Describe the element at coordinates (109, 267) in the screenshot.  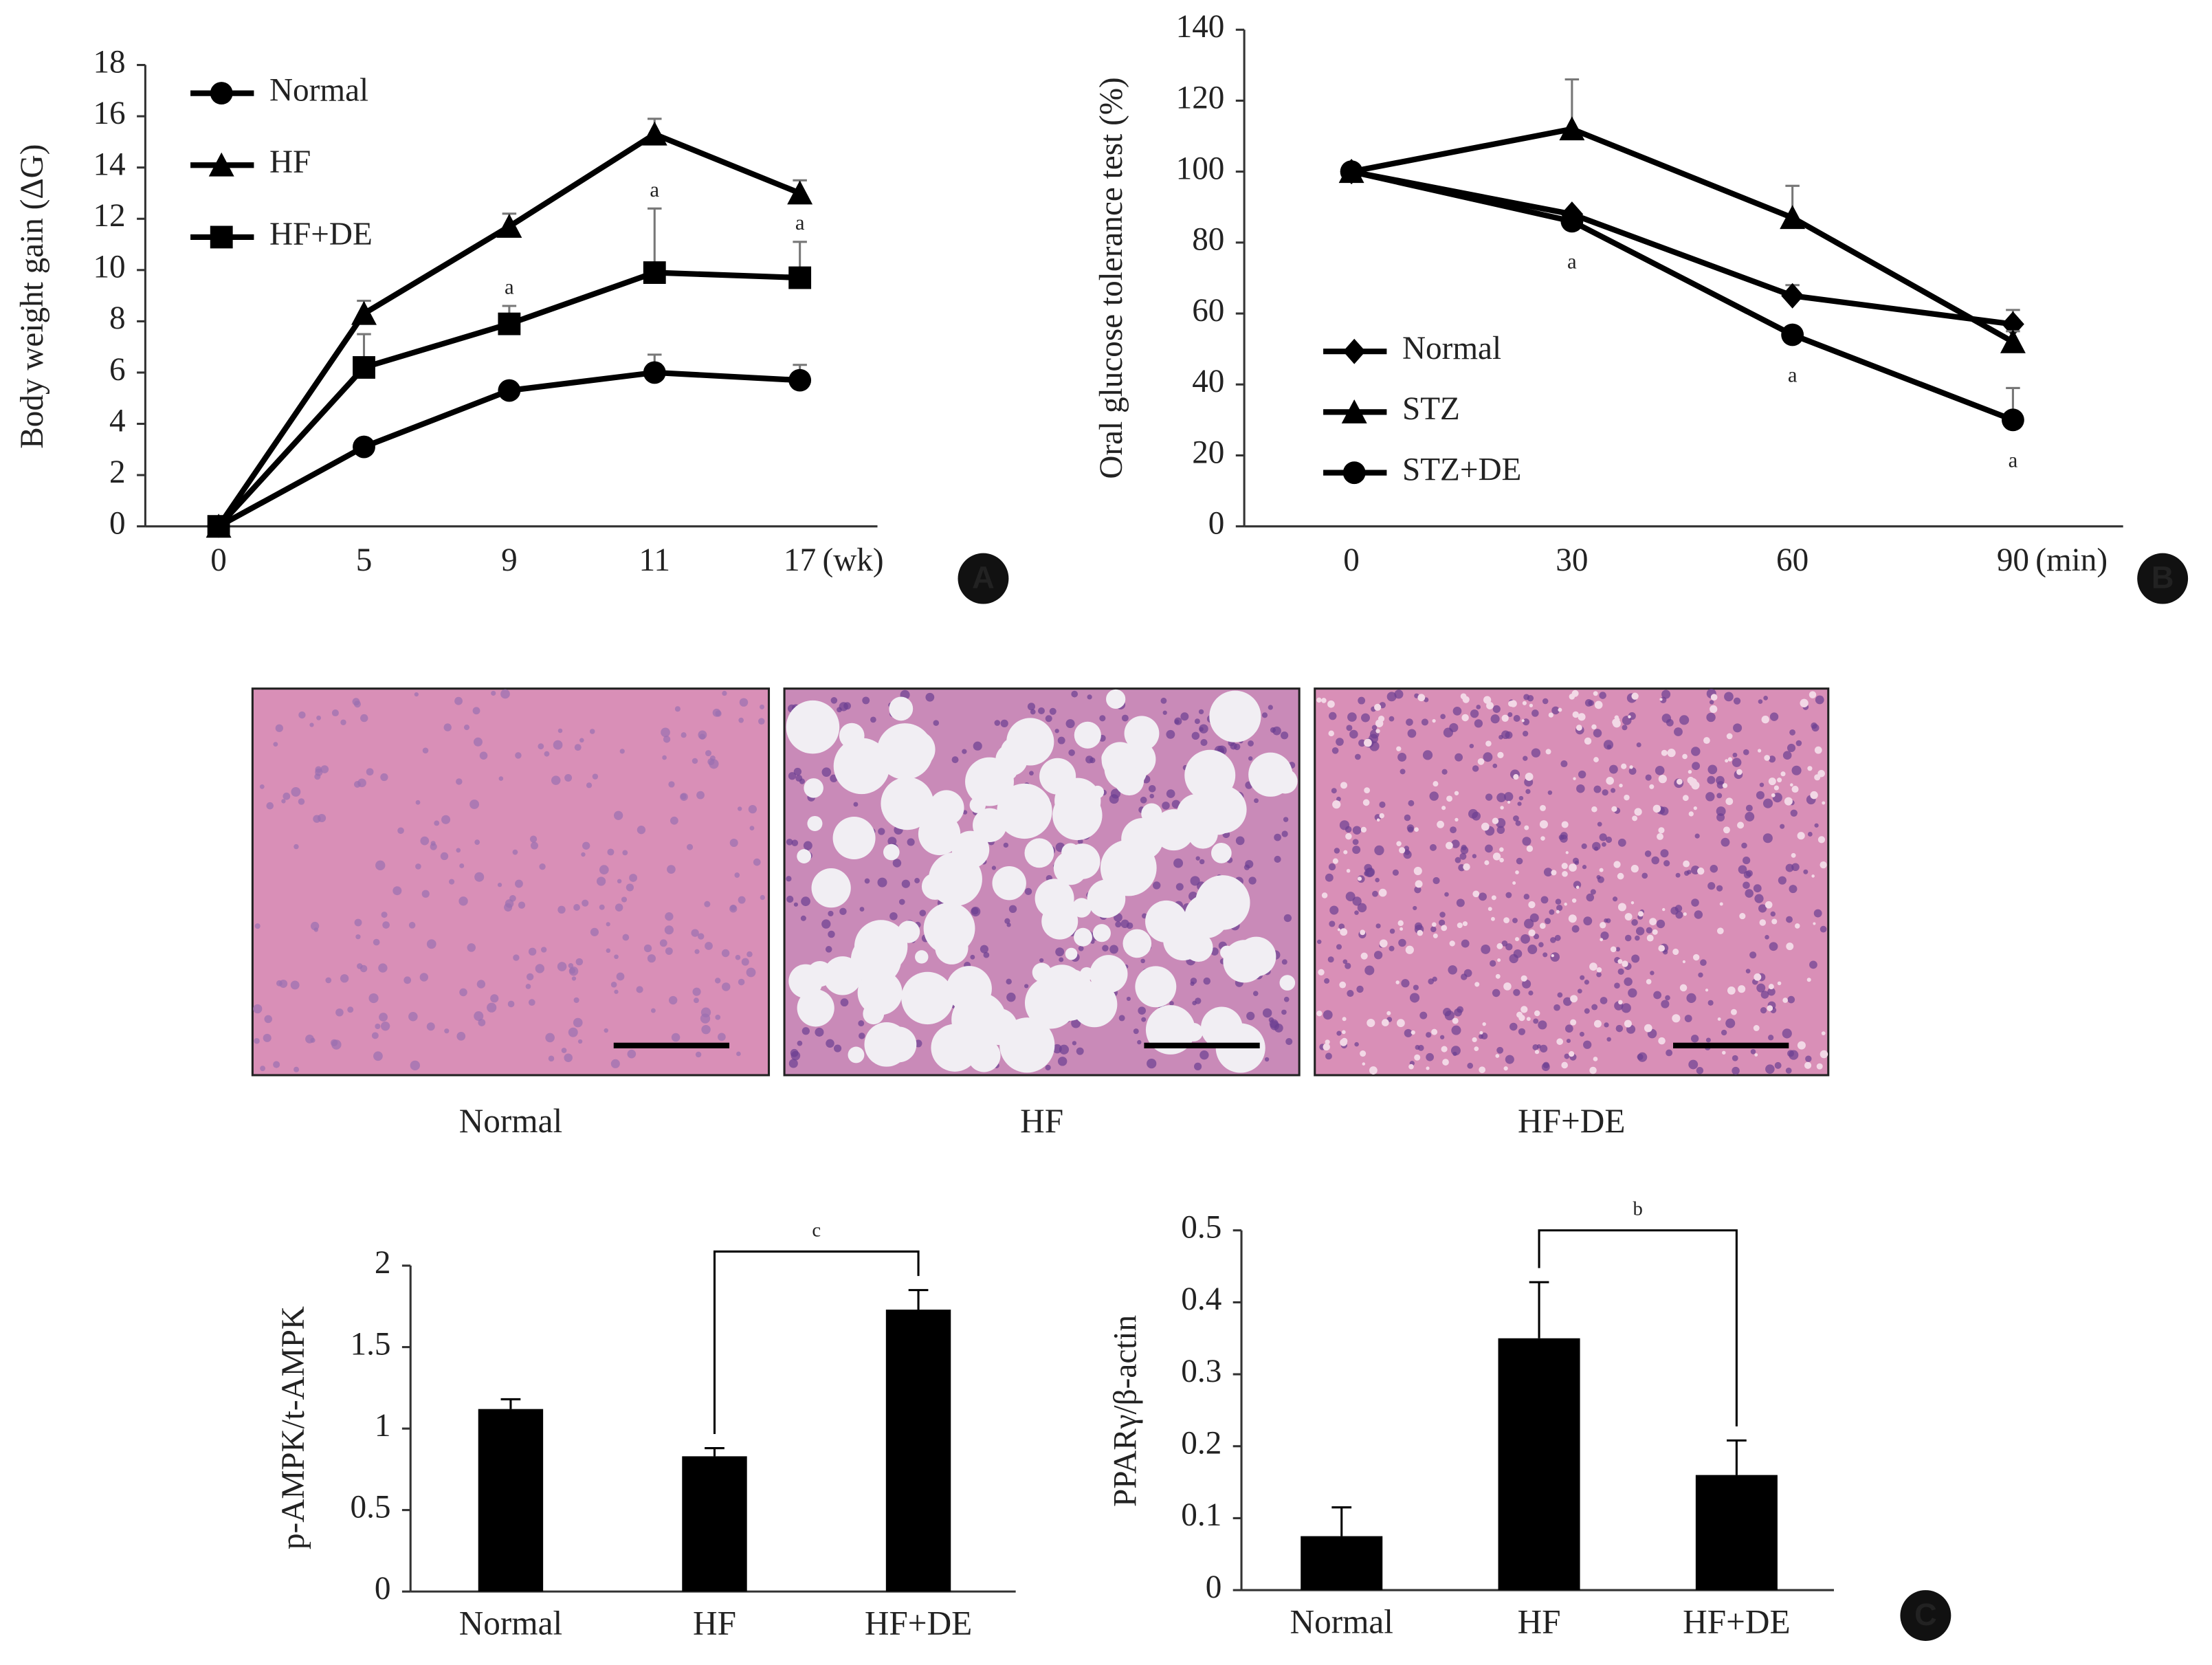
I see `y-tick-label: 10` at that location.